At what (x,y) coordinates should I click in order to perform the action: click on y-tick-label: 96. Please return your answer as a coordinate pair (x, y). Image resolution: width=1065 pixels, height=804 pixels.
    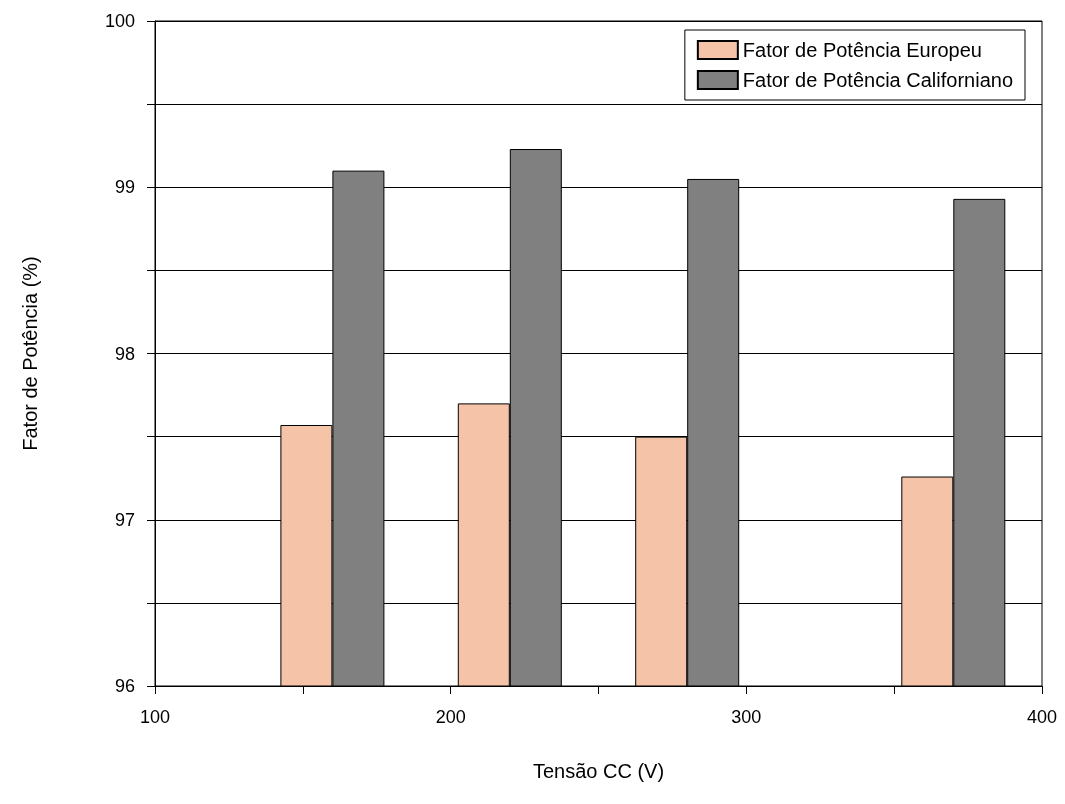
    Looking at the image, I should click on (124, 686).